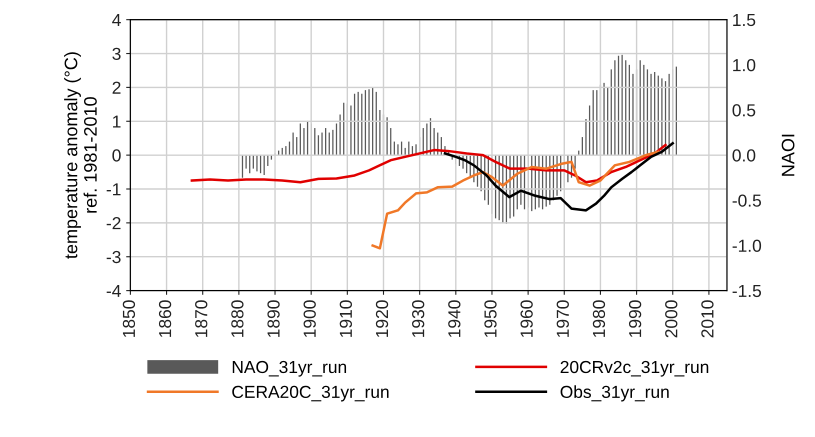 The height and width of the screenshot is (437, 815). What do you see at coordinates (744, 65) in the screenshot?
I see `y2-tick-label: 1.0` at bounding box center [744, 65].